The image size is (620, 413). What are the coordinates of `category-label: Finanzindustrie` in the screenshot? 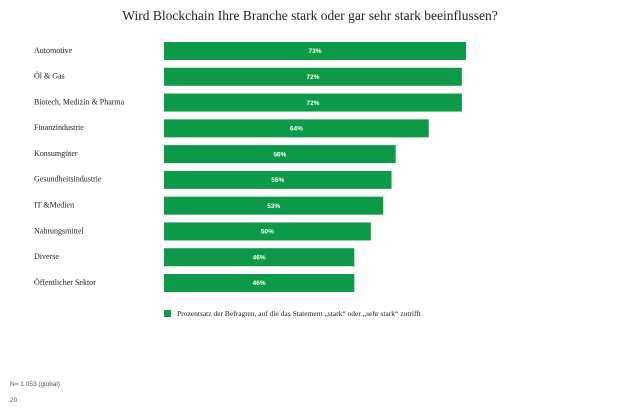 It's located at (59, 127).